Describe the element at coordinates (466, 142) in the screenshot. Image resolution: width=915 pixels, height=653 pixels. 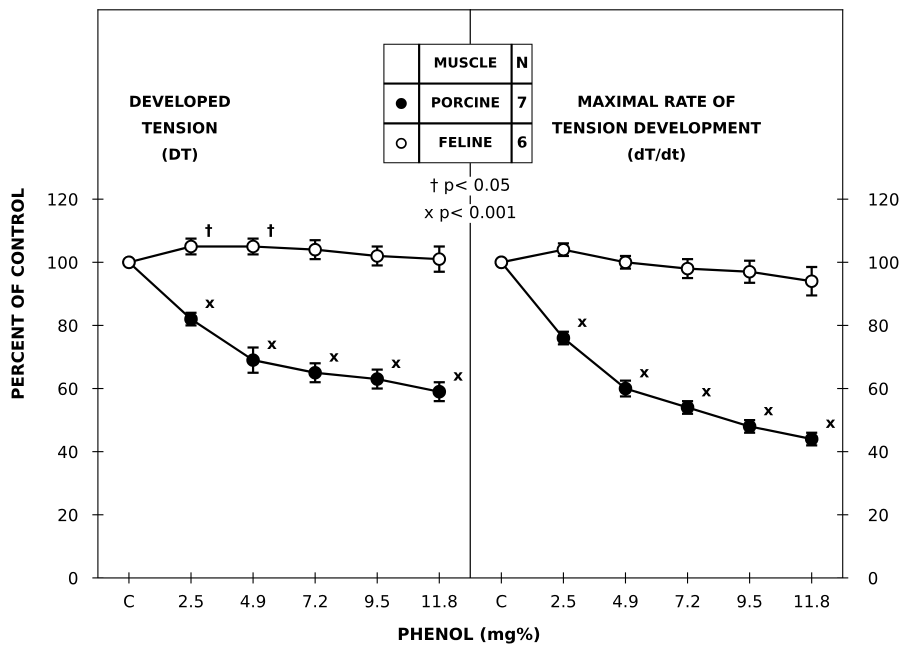
I see `text: FELINE` at that location.